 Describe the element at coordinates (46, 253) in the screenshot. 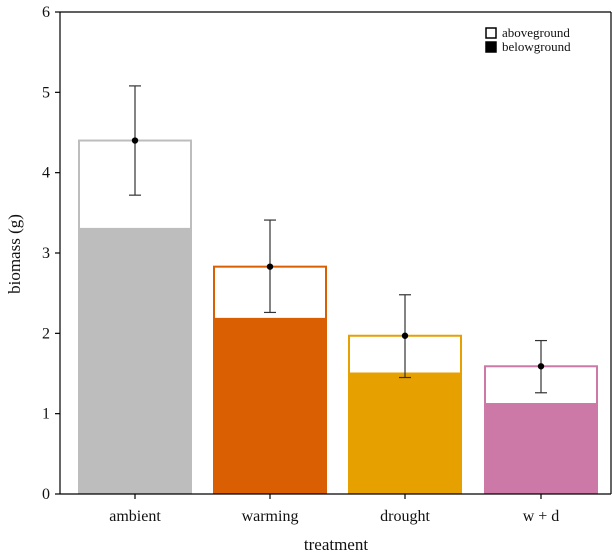

I see `y-tick-label-3: 3` at that location.